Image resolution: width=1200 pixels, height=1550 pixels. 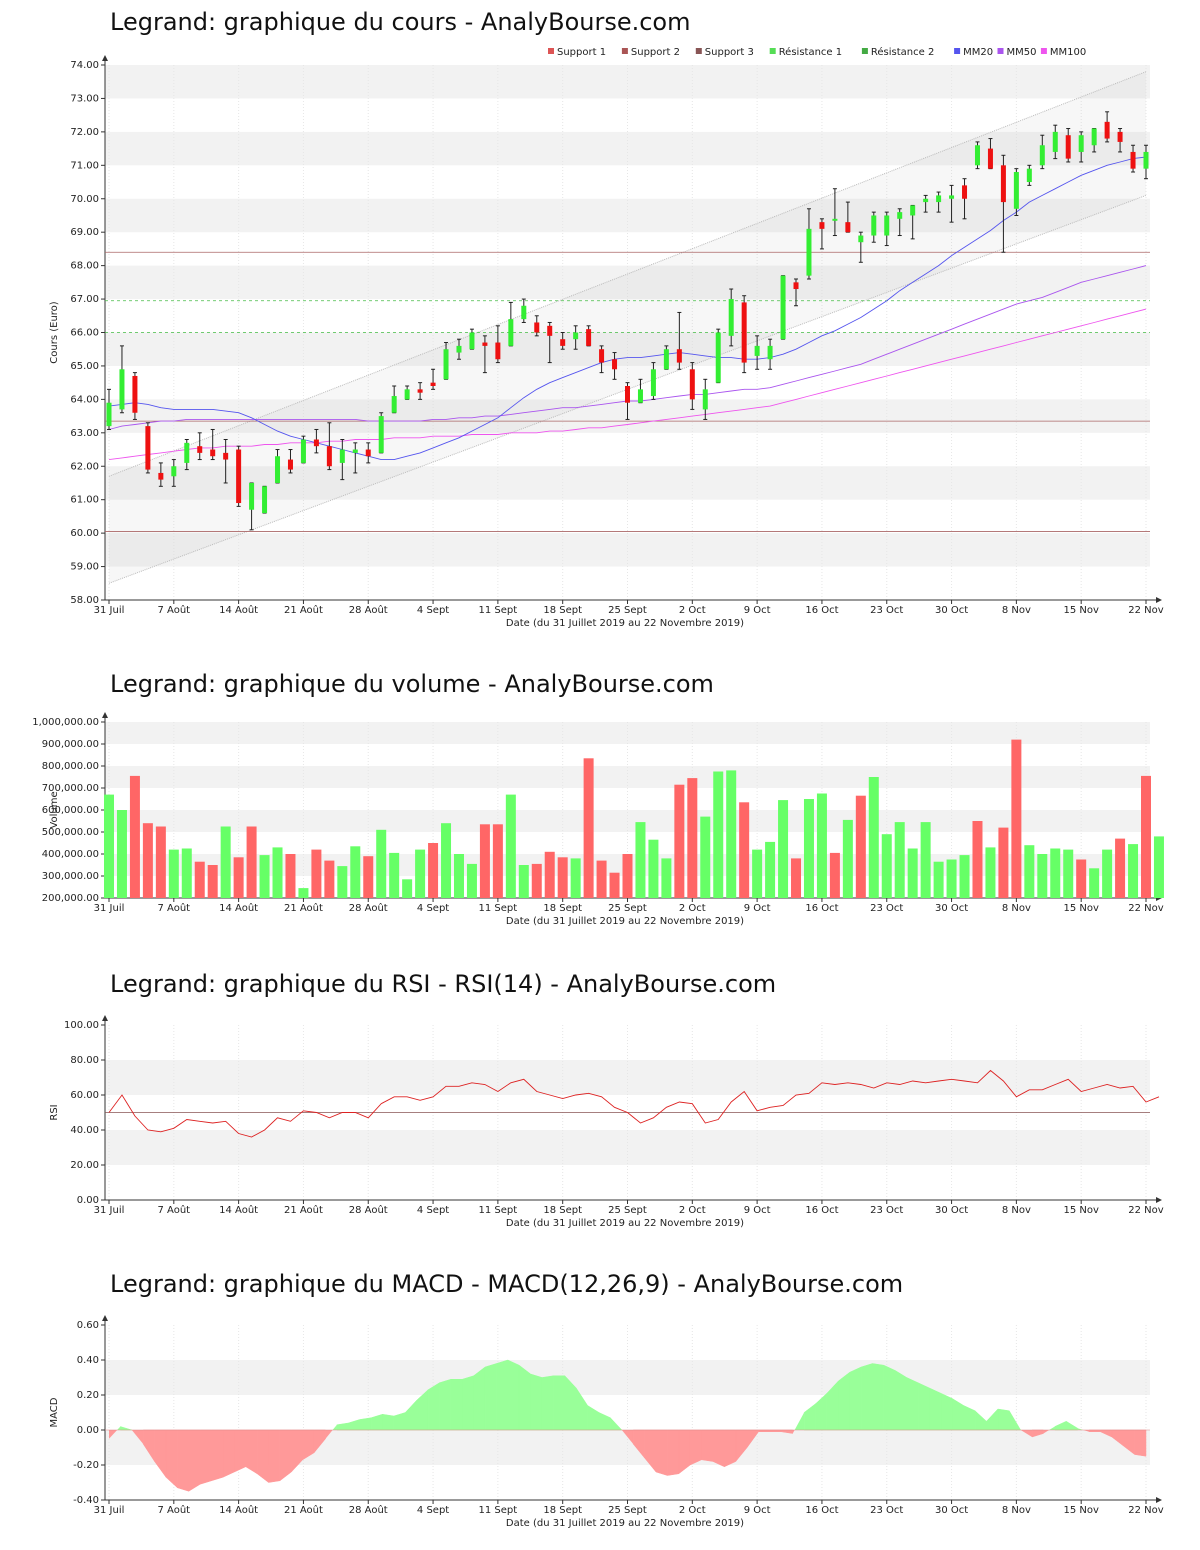 I want to click on x-tick-label: 25 Sept, so click(x=627, y=610).